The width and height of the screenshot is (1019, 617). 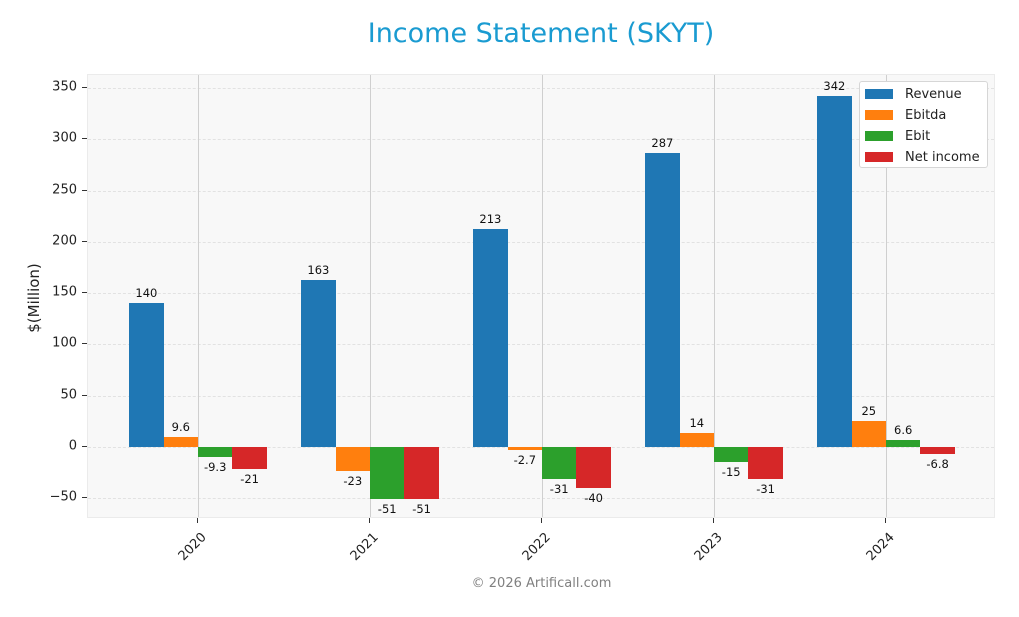 I want to click on legend-label: Net income, so click(x=942, y=157).